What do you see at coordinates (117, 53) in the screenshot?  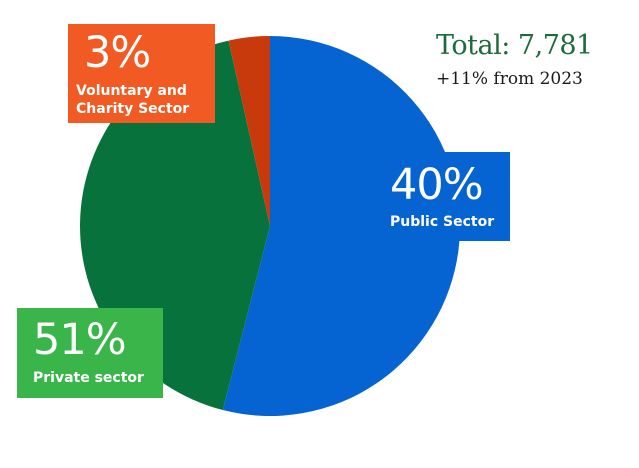 I see `voluntary-sector-percent: 3%` at bounding box center [117, 53].